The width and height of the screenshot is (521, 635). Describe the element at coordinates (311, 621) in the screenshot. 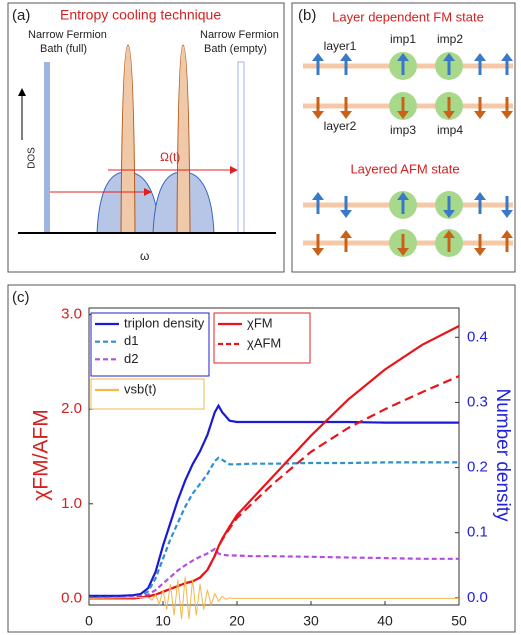

I see `x-tick-label: 30` at that location.